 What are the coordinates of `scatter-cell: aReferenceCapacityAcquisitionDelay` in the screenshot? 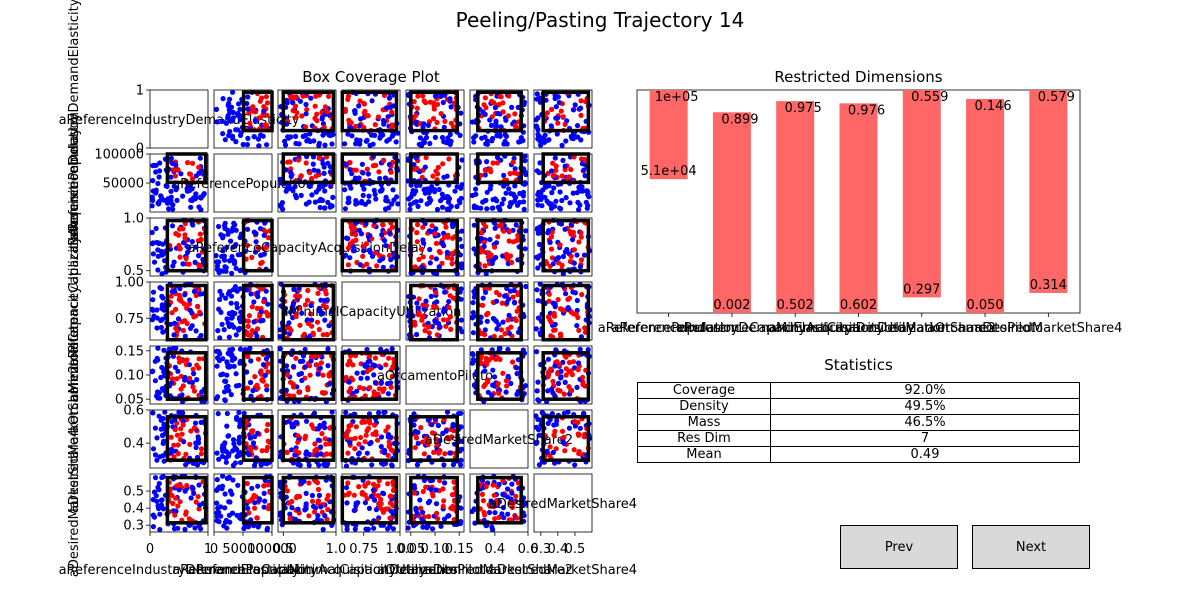 It's located at (307, 247).